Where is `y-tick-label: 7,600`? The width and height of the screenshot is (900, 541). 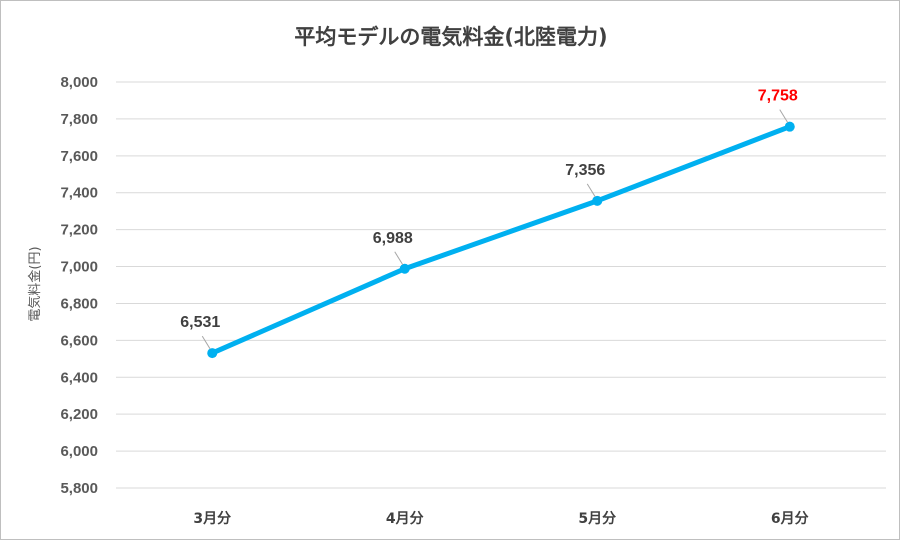
y-tick-label: 7,600 is located at coordinates (79, 156).